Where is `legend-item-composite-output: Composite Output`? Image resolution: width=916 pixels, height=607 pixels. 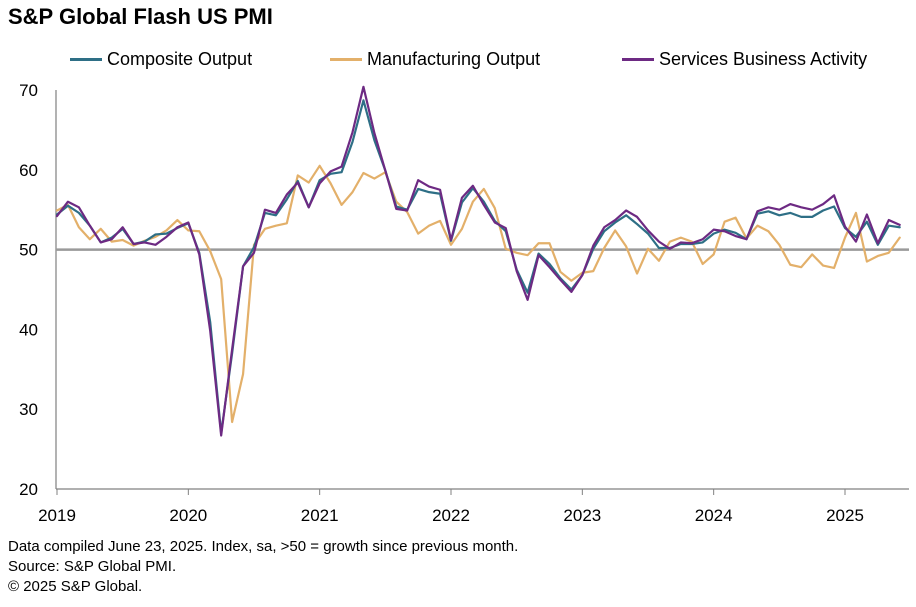
legend-item-composite-output: Composite Output is located at coordinates (161, 59).